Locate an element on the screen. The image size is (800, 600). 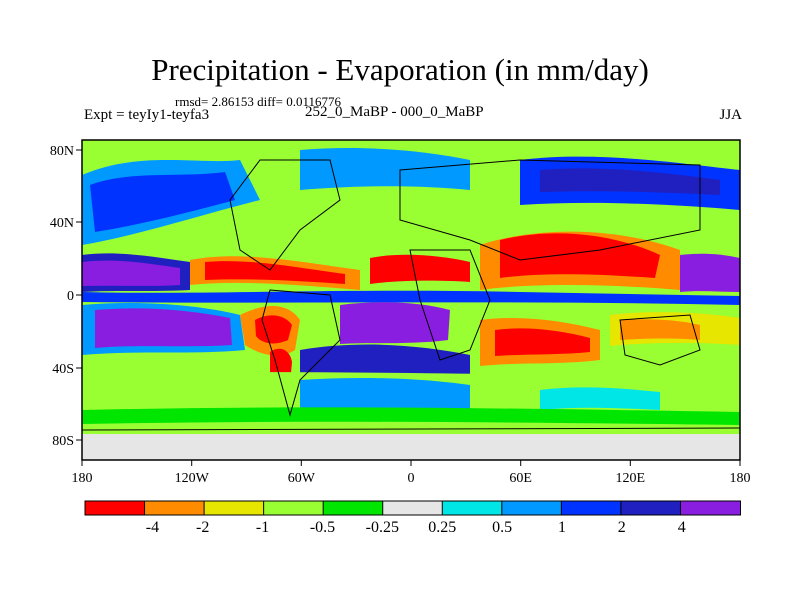
colorbar-label: -2 is located at coordinates (202, 527).